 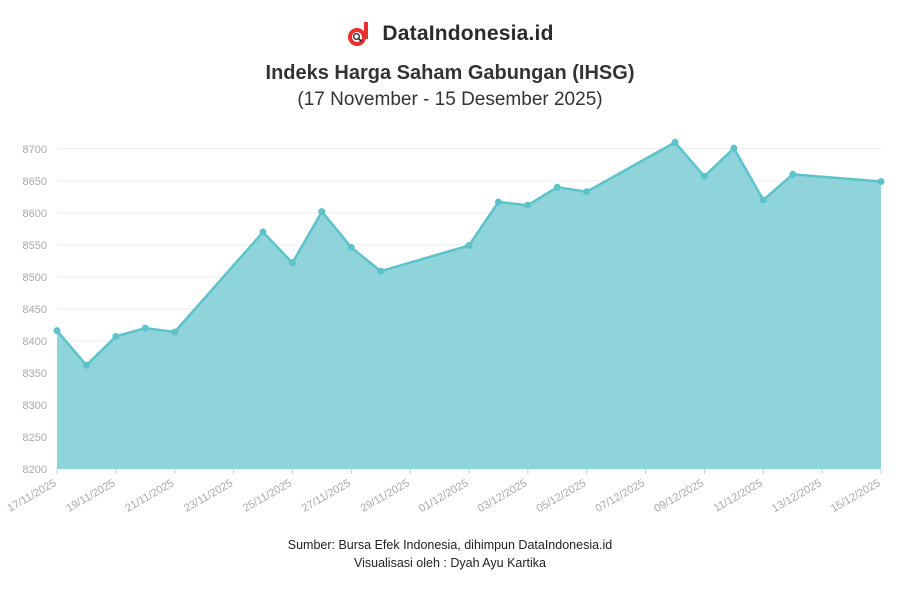 What do you see at coordinates (35, 374) in the screenshot?
I see `y-tick-label: 8350` at bounding box center [35, 374].